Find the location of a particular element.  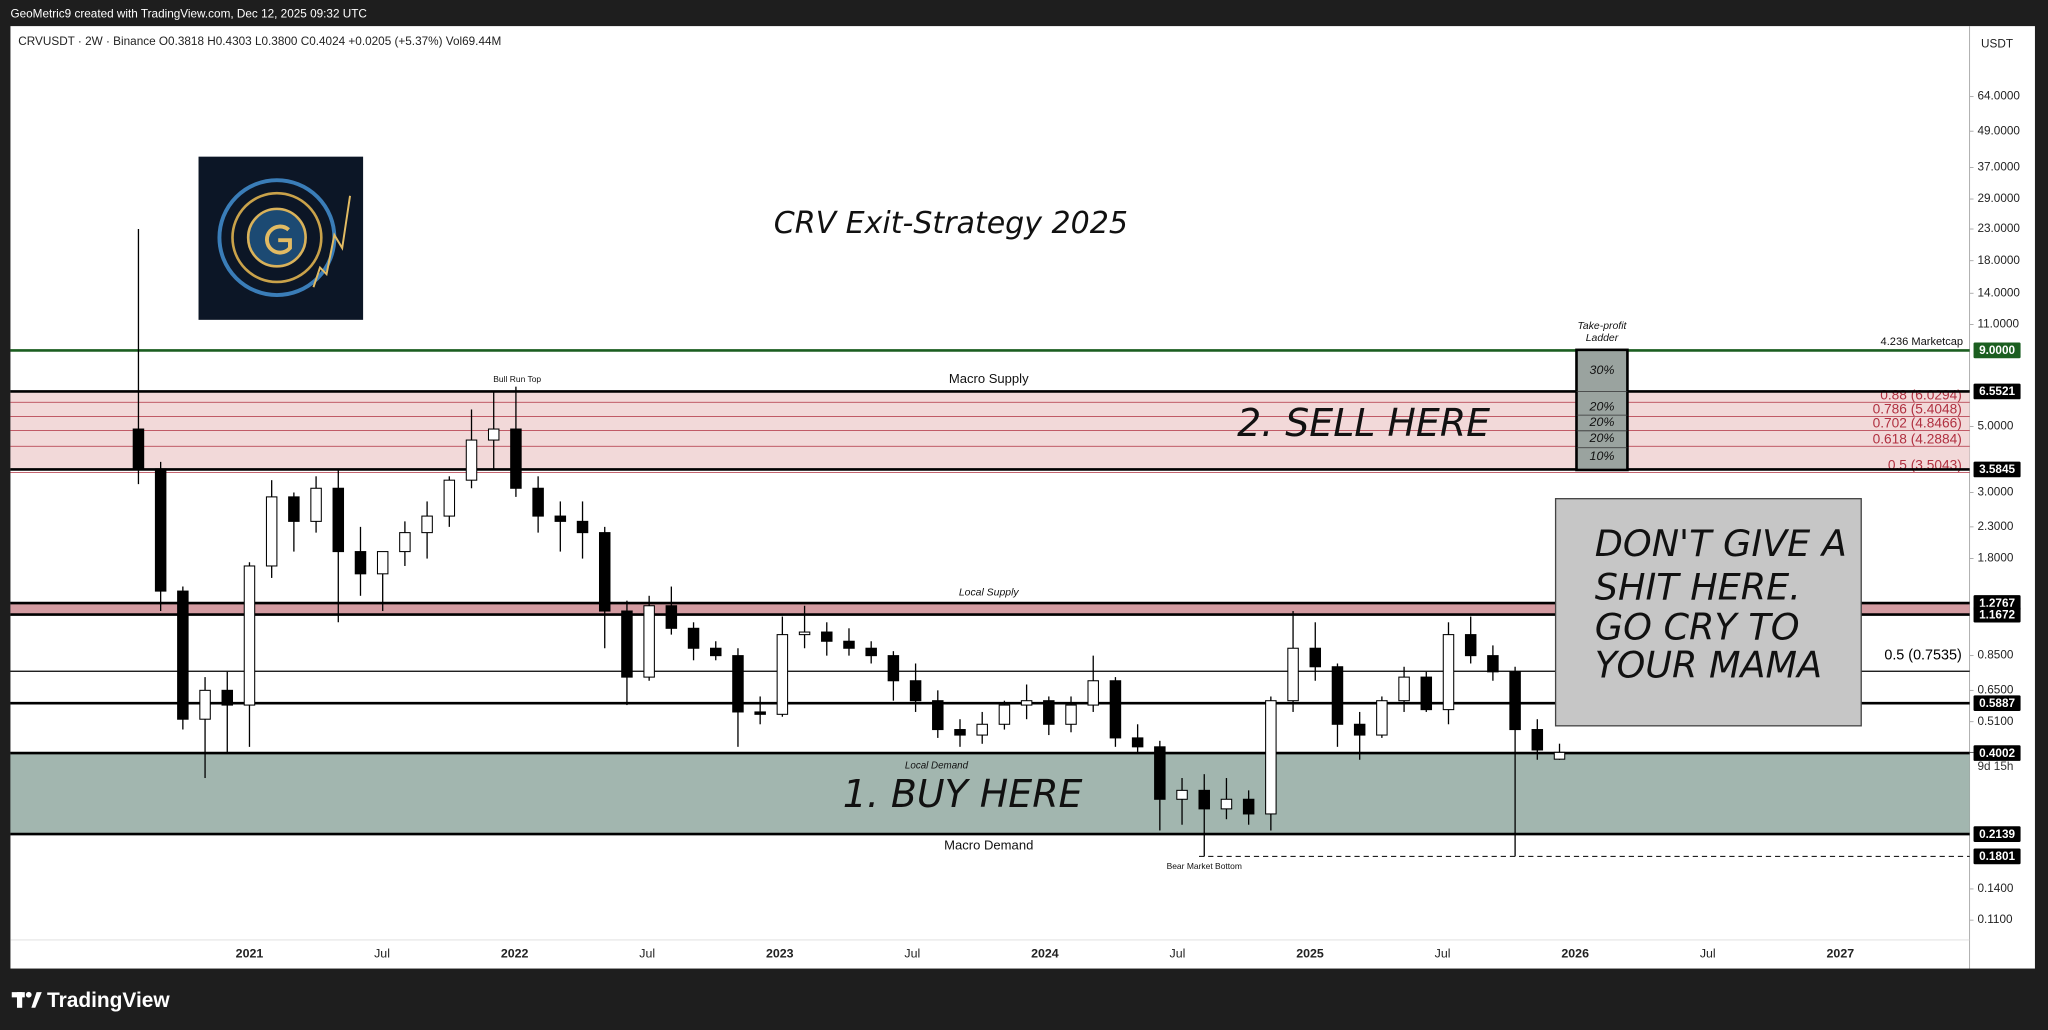

y-tick-label: 0.1400 is located at coordinates (1995, 888).